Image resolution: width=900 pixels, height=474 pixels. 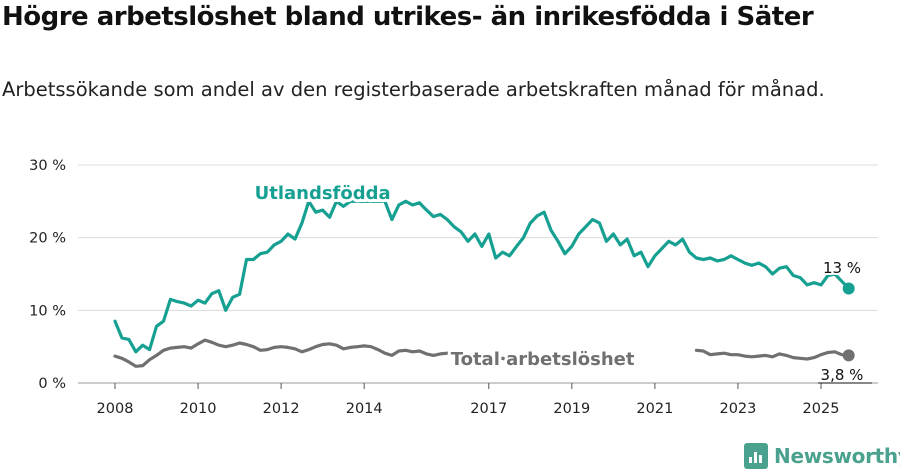 What do you see at coordinates (323, 193) in the screenshot?
I see `series-name-label: Utlandsfödda` at bounding box center [323, 193].